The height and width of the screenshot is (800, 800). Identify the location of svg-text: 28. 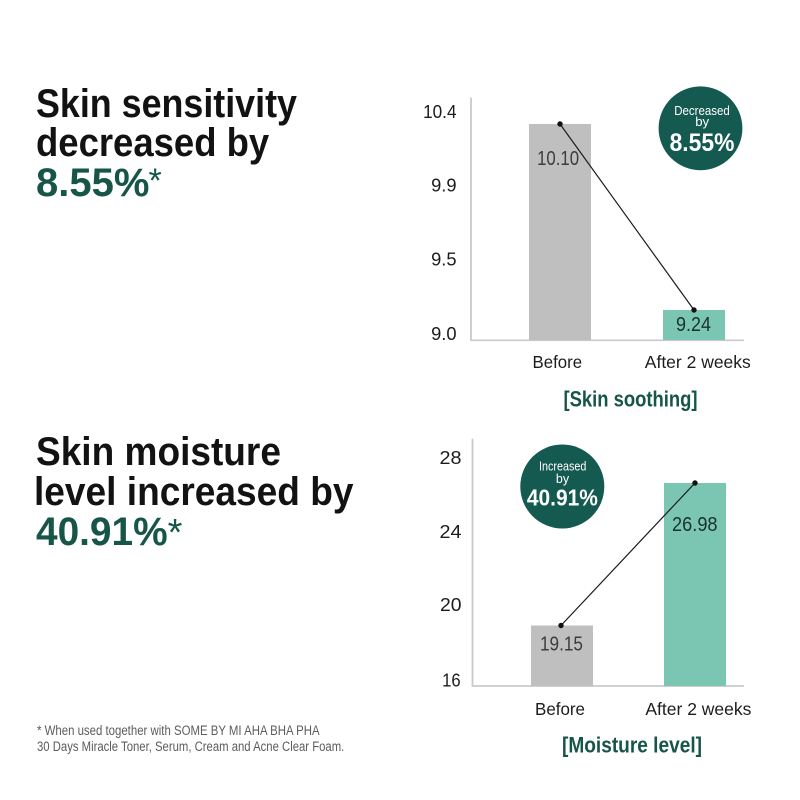
(451, 457).